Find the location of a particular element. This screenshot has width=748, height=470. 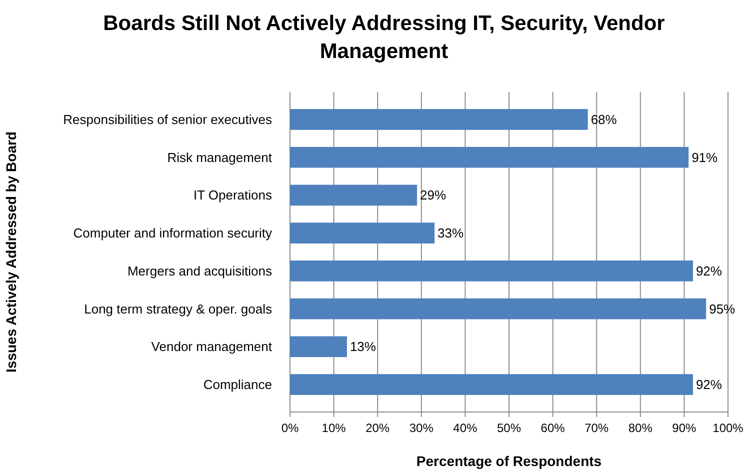

x-tick-label: 60% is located at coordinates (553, 428).